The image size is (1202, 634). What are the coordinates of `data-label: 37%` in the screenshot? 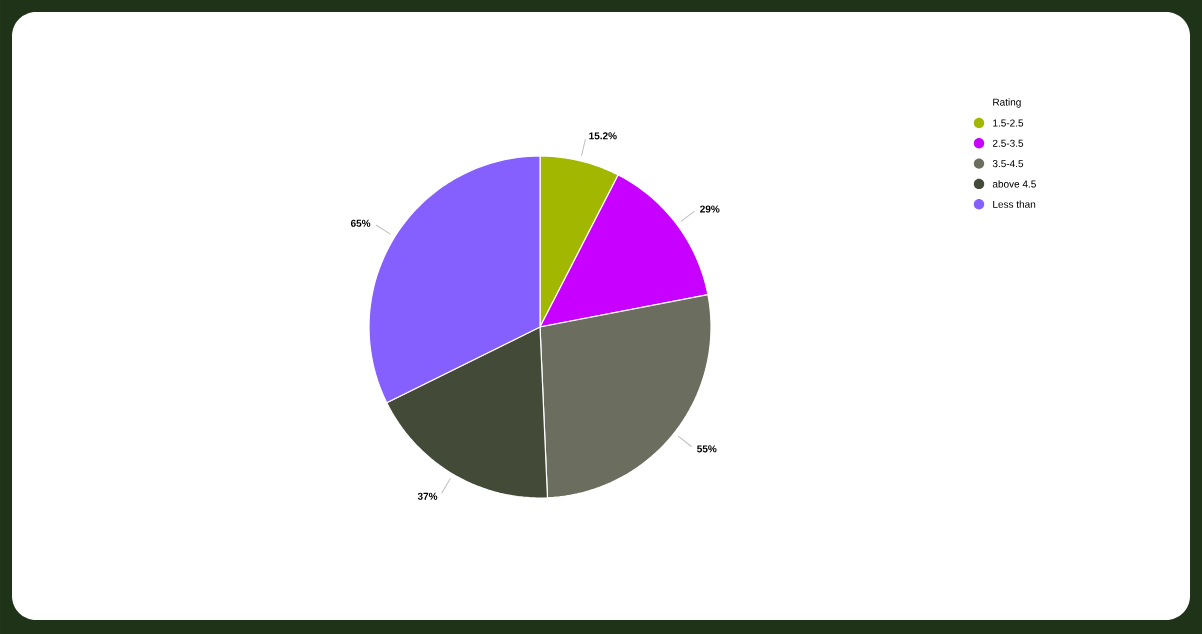 It's located at (427, 496).